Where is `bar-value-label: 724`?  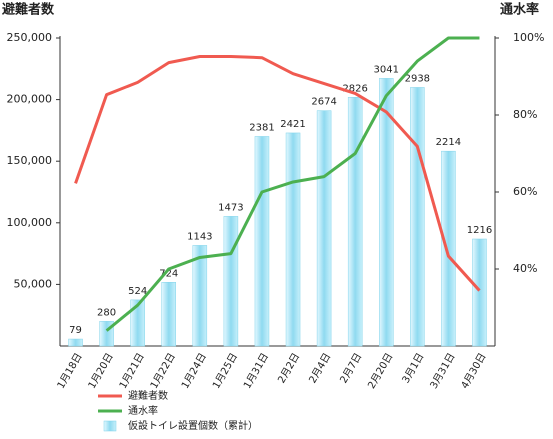
bar-value-label: 724 is located at coordinates (168, 273).